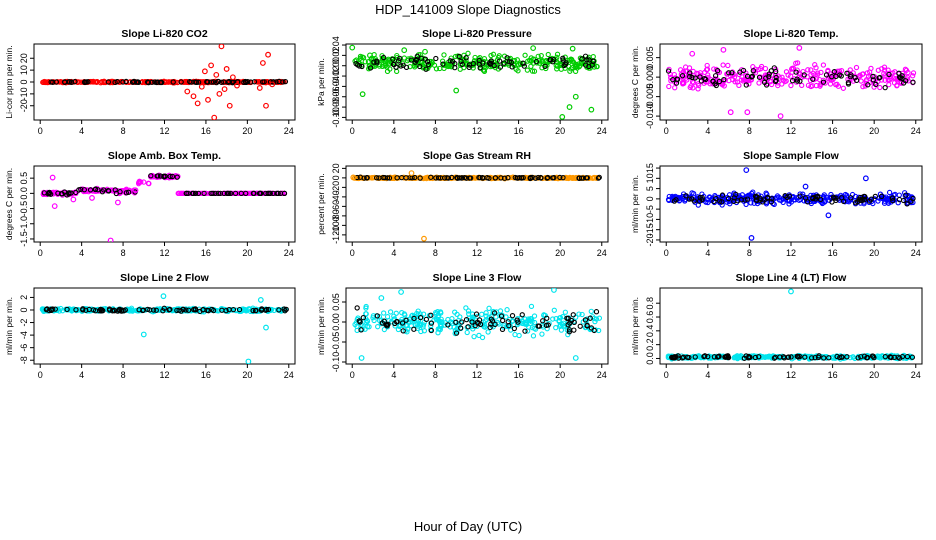  Describe the element at coordinates (247, 253) in the screenshot. I see `x-tick-label: 20` at that location.